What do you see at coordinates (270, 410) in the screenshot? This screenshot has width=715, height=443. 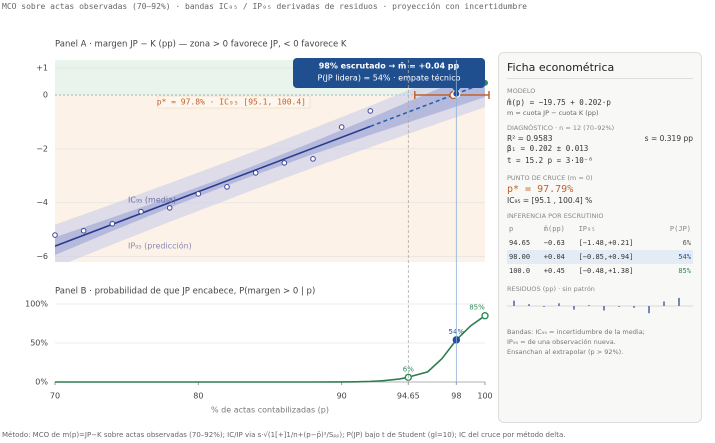 I see `x-axis-label: % de actas contabilizadas (p)` at bounding box center [270, 410].